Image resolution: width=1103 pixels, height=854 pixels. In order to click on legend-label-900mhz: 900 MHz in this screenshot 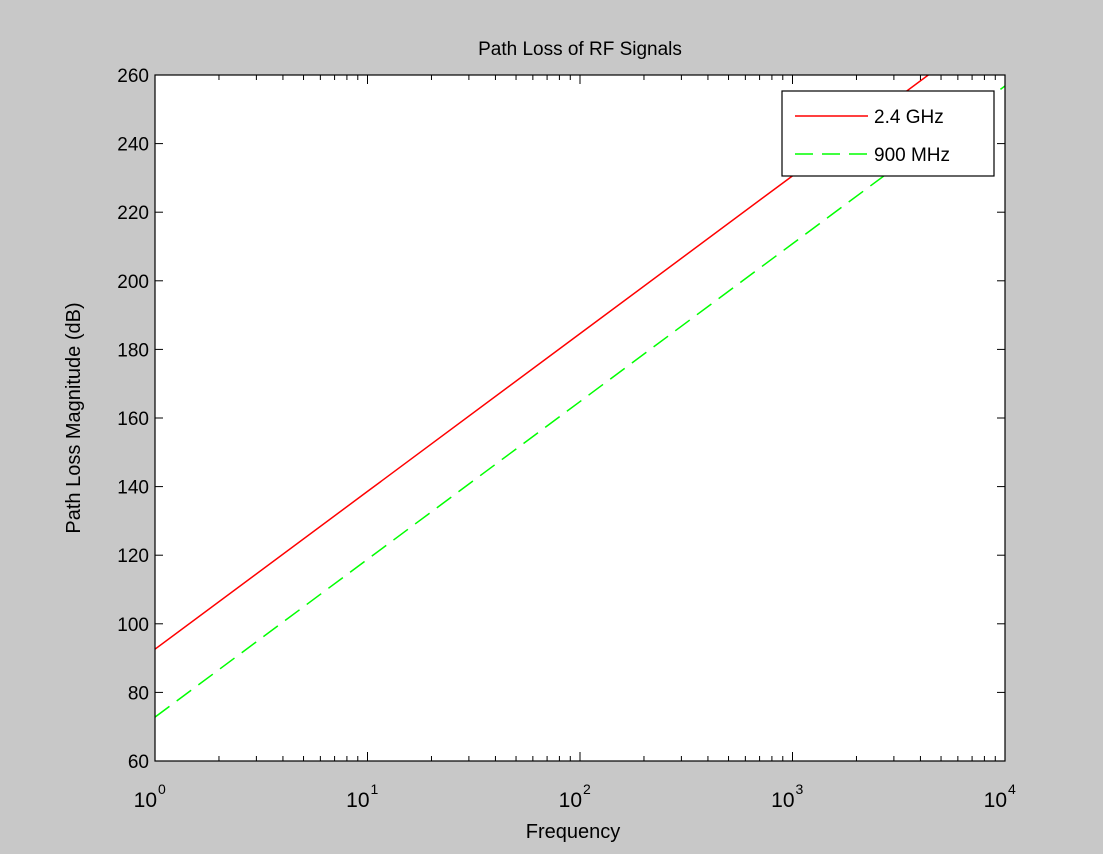, I will do `click(912, 155)`.